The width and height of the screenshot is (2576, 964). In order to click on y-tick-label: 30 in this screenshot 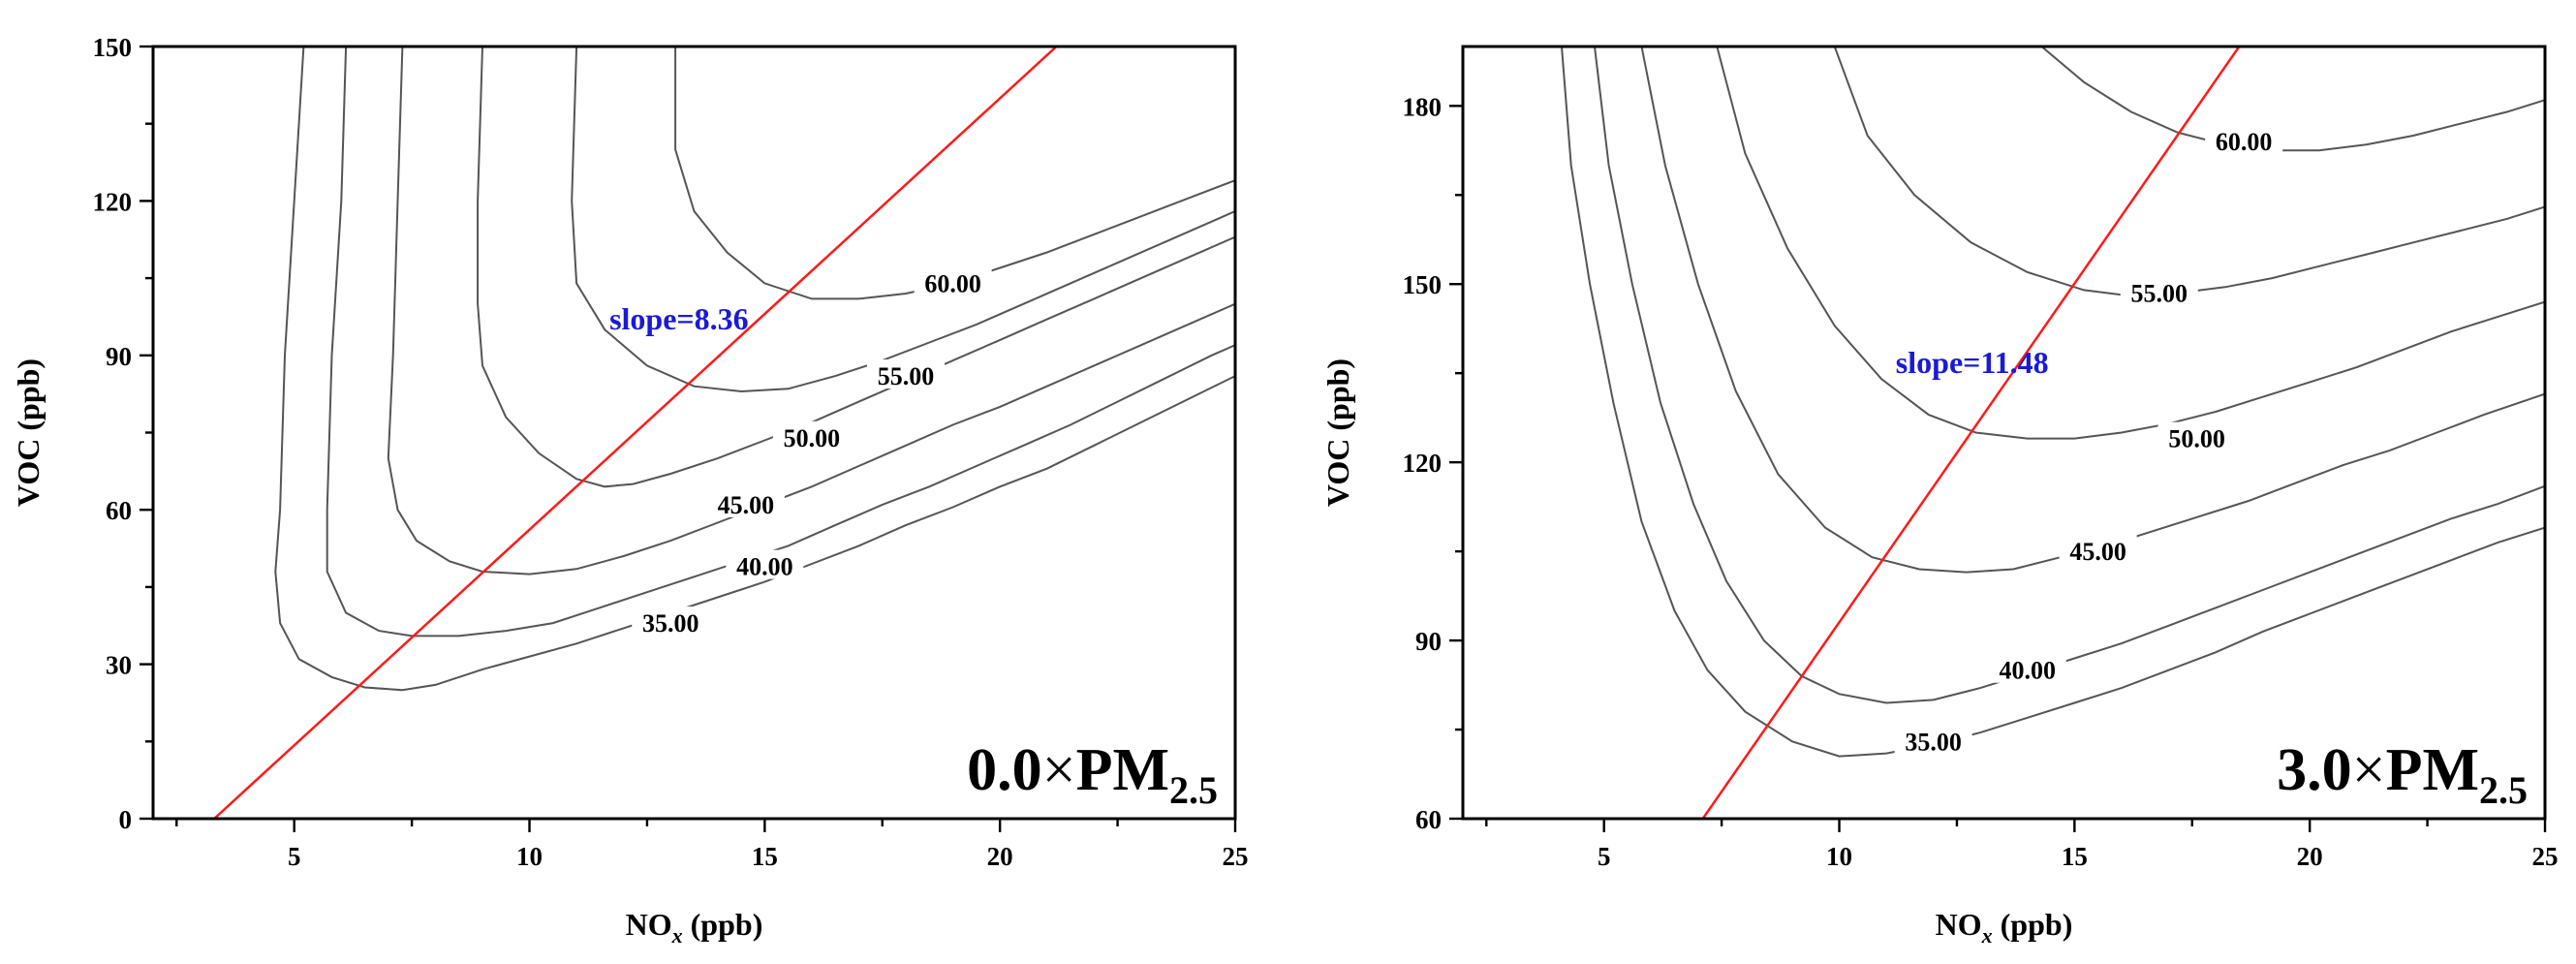, I will do `click(119, 665)`.